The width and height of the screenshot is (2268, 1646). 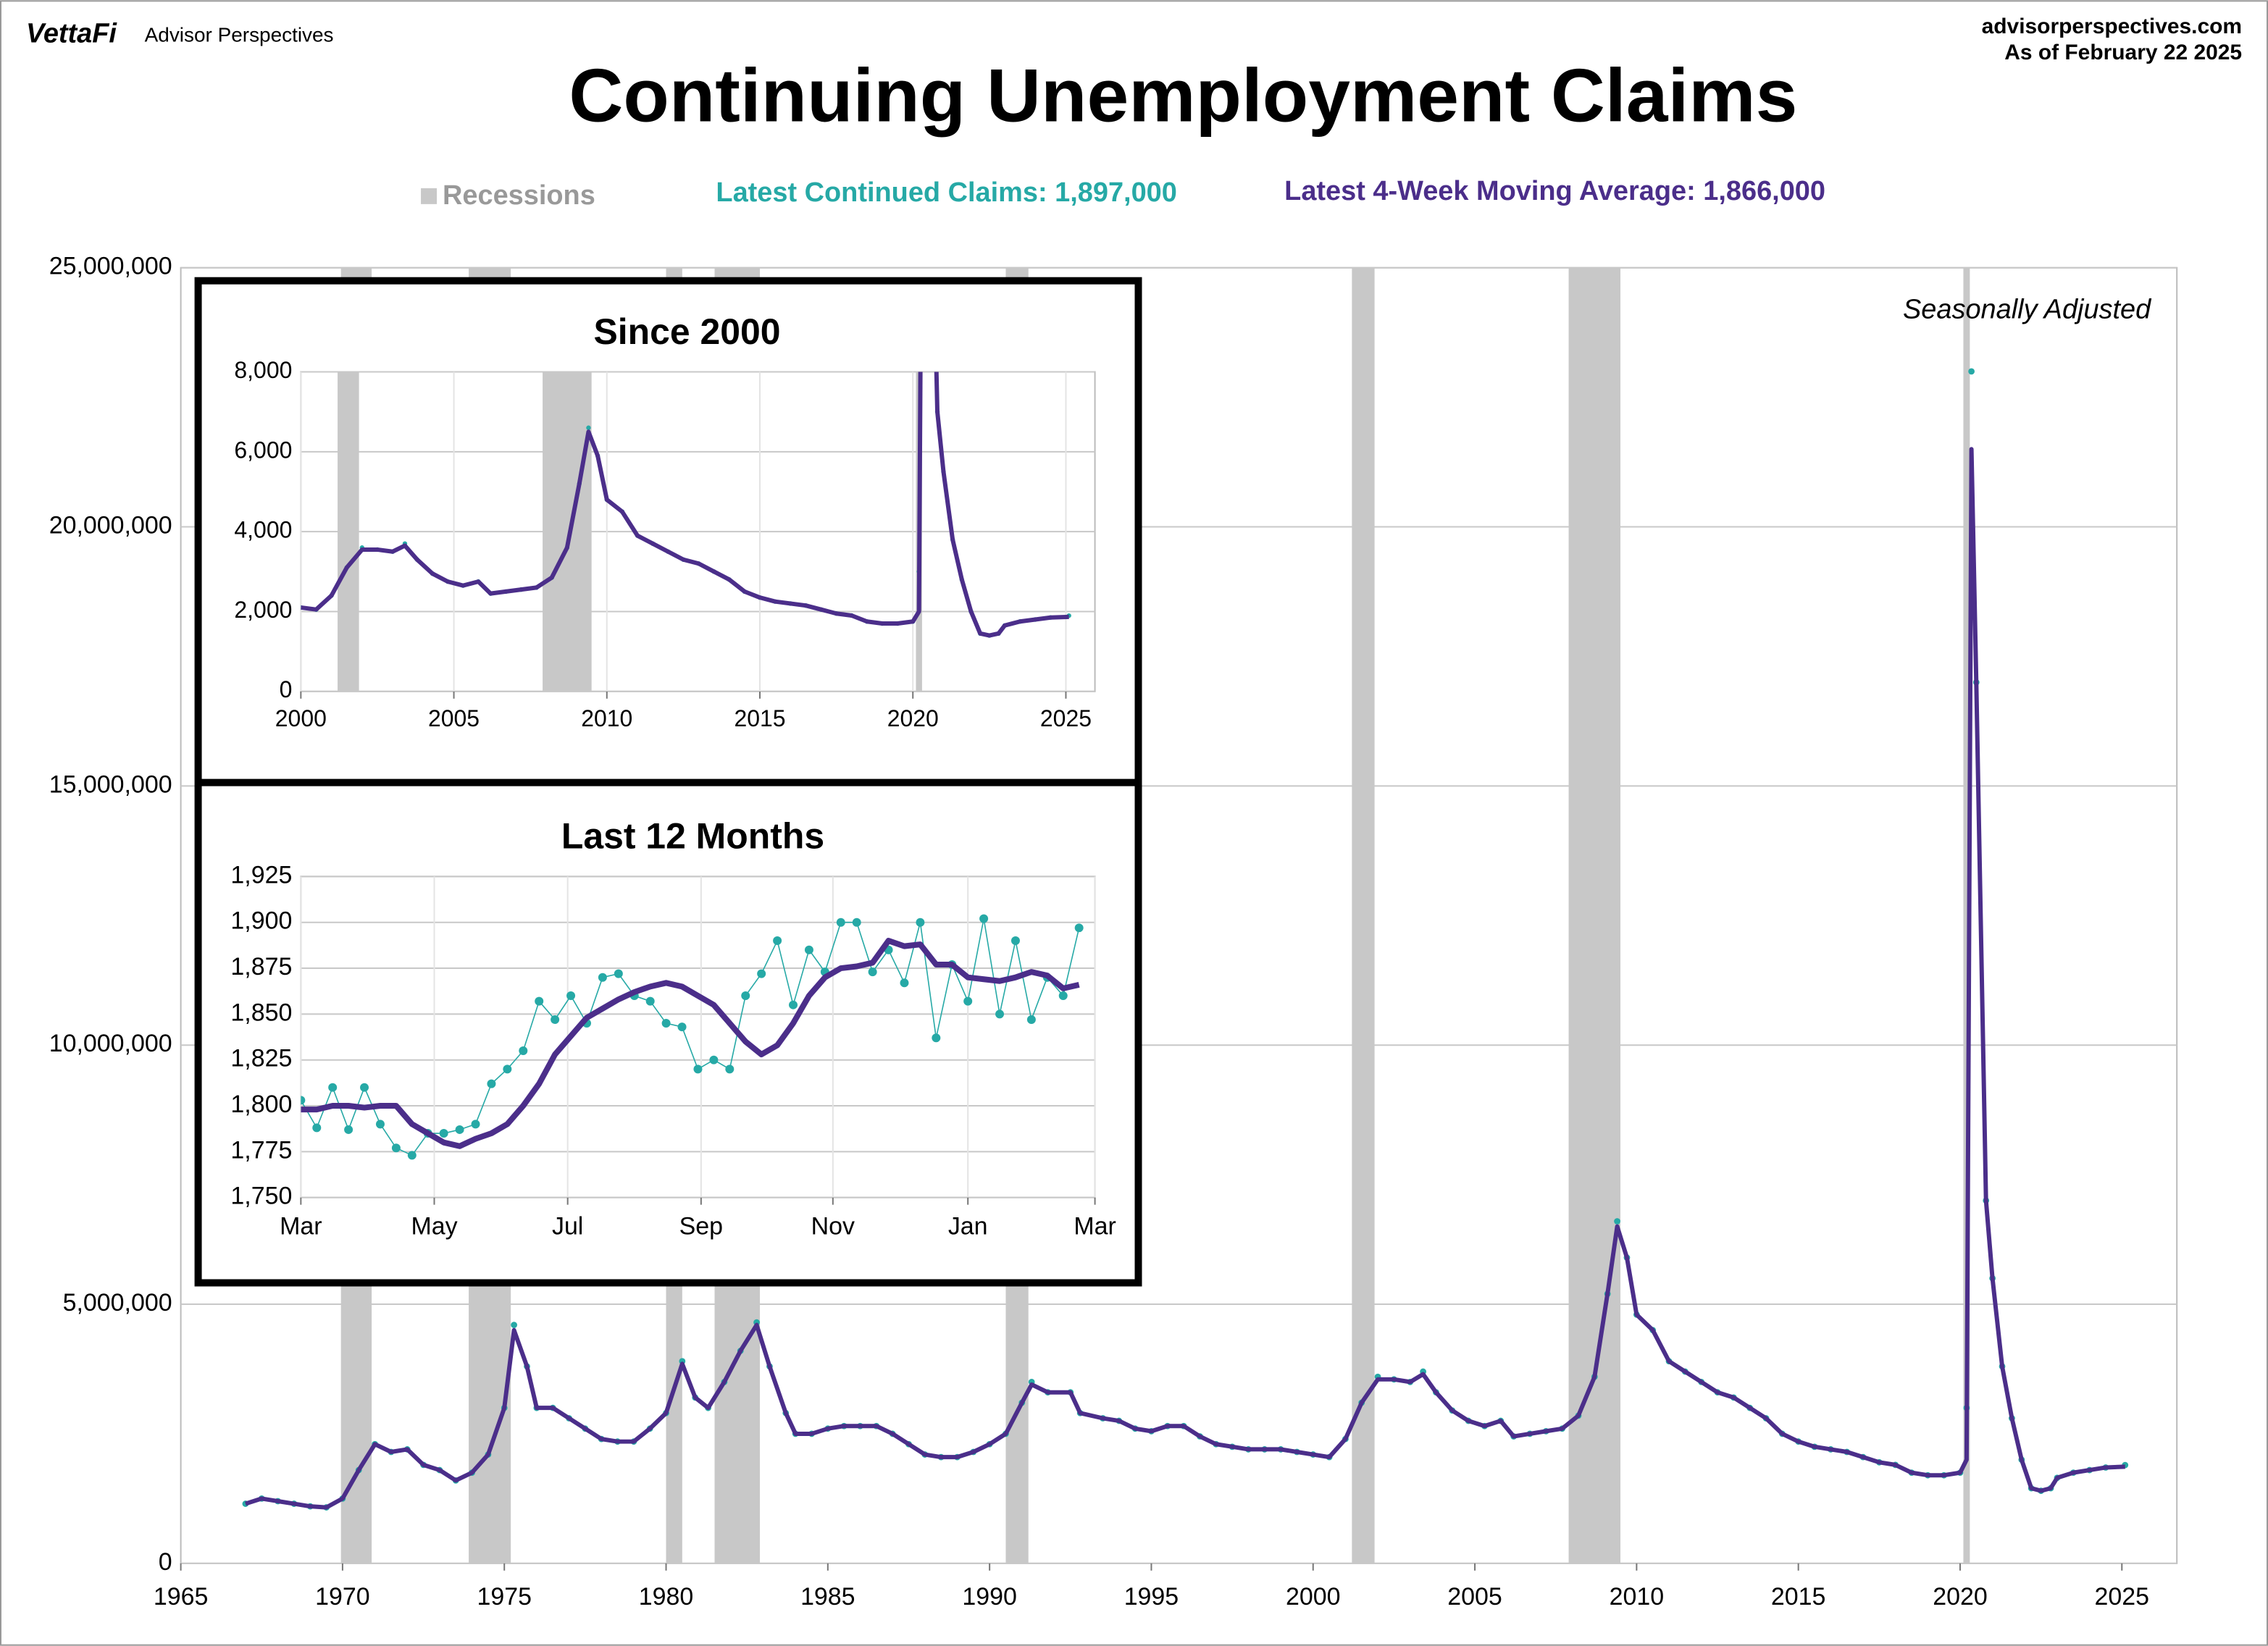 What do you see at coordinates (504, 1597) in the screenshot?
I see `x-tick-label: 1975` at bounding box center [504, 1597].